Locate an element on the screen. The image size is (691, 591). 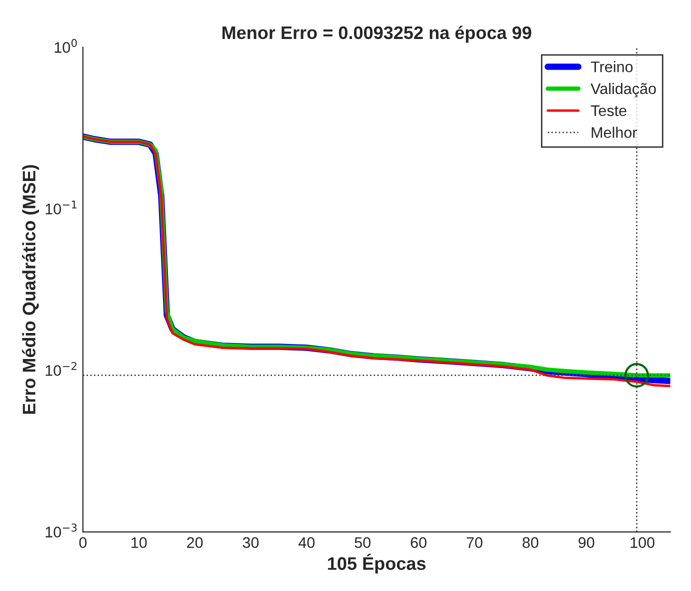
y-axis-title: Erro Médio Quadrático (MSE) is located at coordinates (31, 289).